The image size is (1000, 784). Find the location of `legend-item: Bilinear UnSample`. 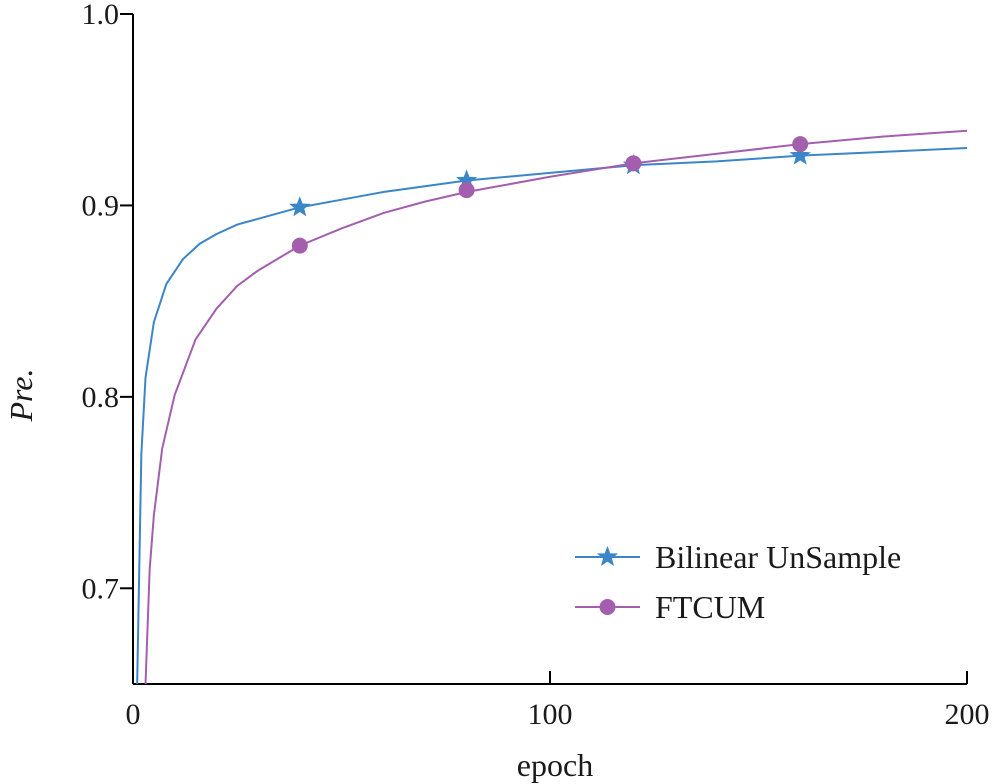

legend-item: Bilinear UnSample is located at coordinates (738, 557).